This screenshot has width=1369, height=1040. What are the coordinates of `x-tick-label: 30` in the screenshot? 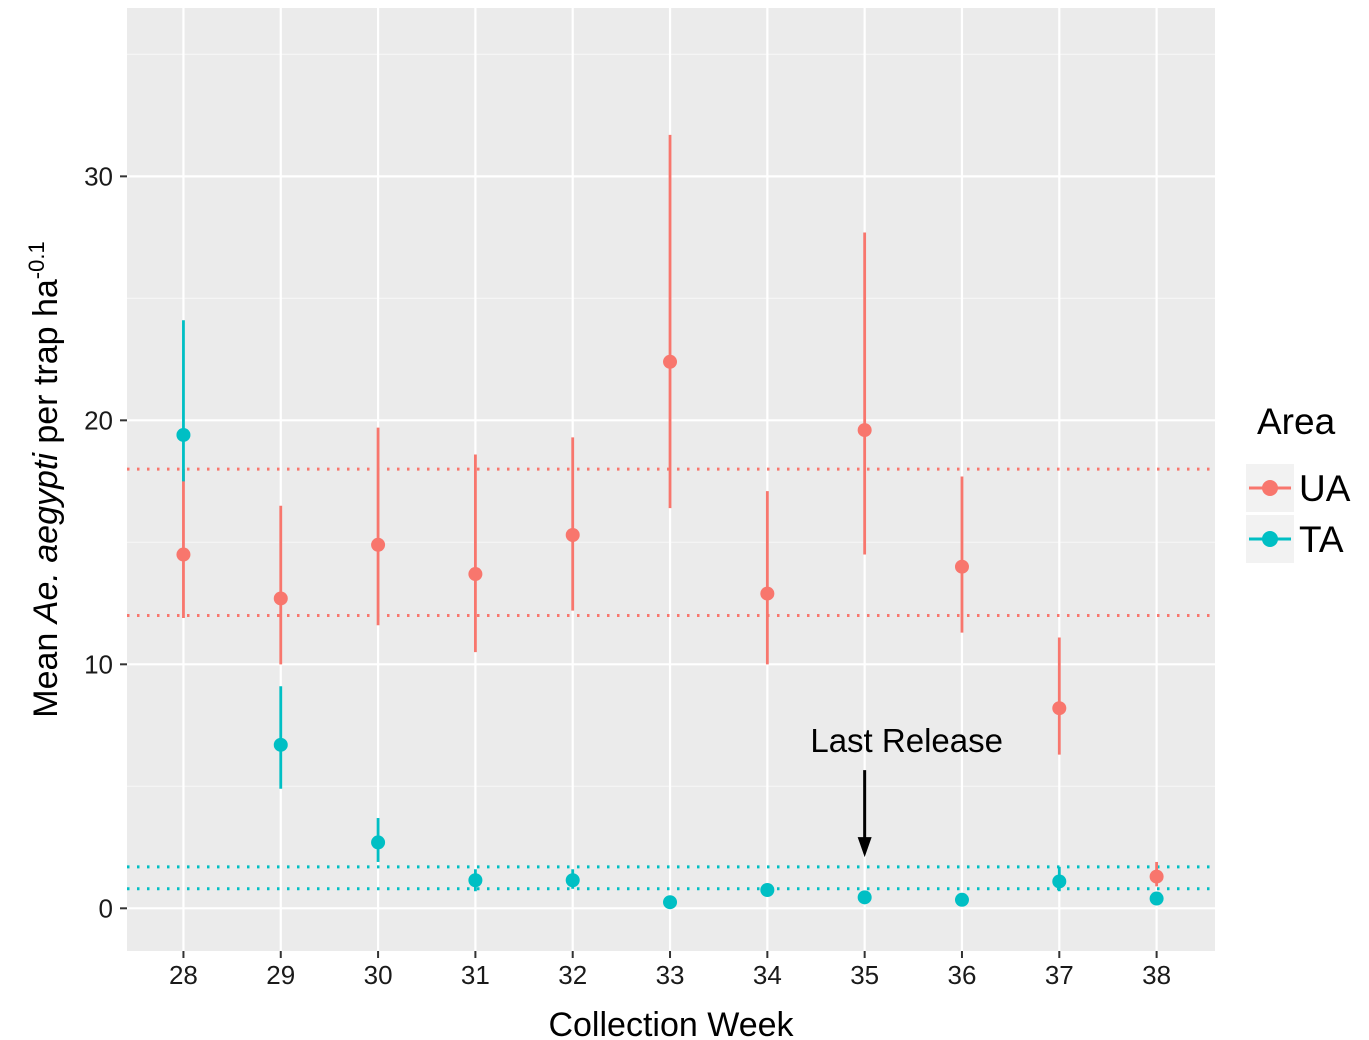 It's located at (378, 975).